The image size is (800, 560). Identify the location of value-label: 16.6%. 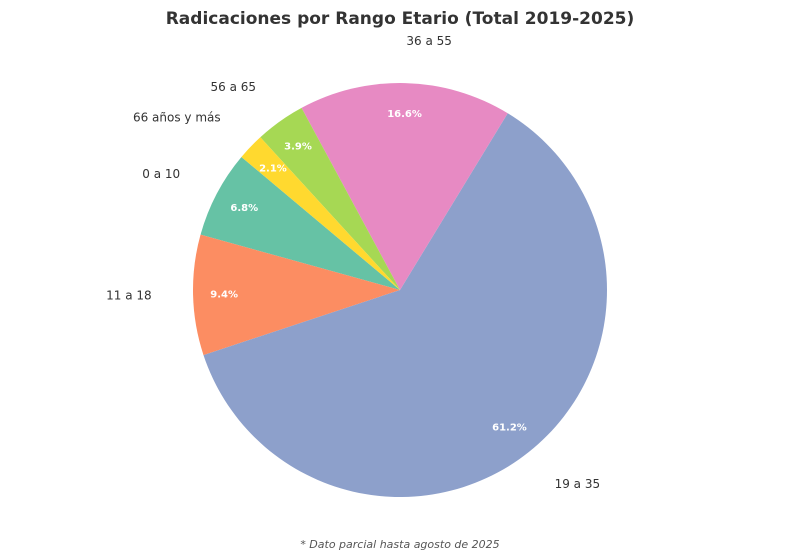
(404, 114).